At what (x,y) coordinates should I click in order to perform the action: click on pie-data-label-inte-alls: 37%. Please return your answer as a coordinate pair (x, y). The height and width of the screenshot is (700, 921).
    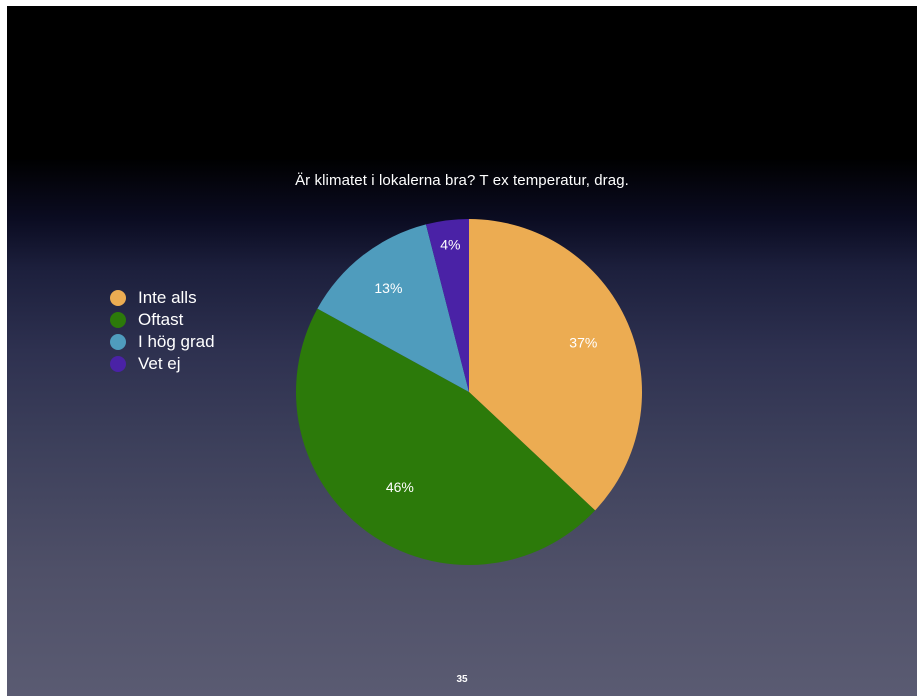
    Looking at the image, I should click on (583, 343).